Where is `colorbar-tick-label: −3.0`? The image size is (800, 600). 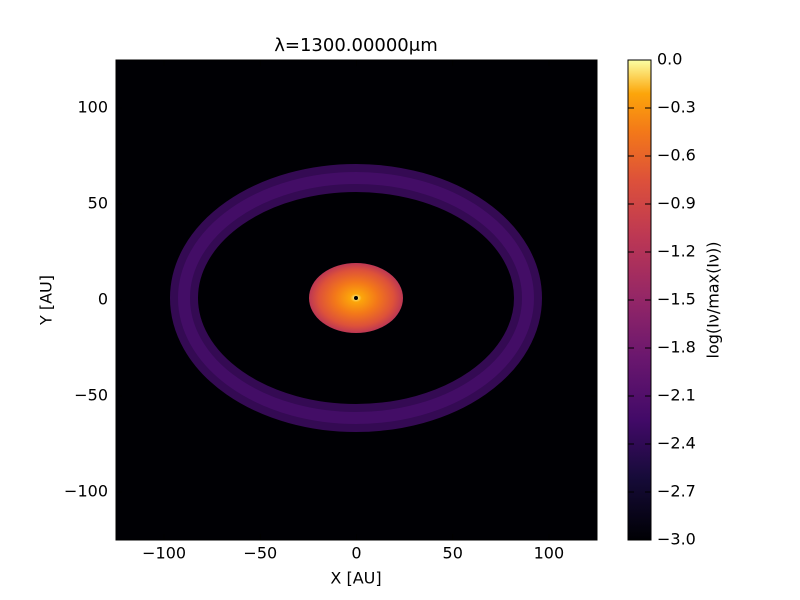 colorbar-tick-label: −3.0 is located at coordinates (676, 539).